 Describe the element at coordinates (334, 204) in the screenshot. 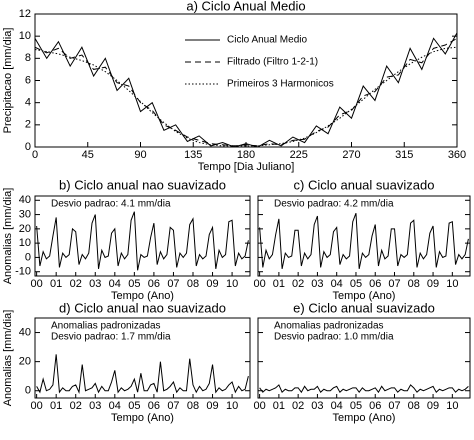

I see `annotation: Desvio padrao: 4.2 mm/dia` at that location.